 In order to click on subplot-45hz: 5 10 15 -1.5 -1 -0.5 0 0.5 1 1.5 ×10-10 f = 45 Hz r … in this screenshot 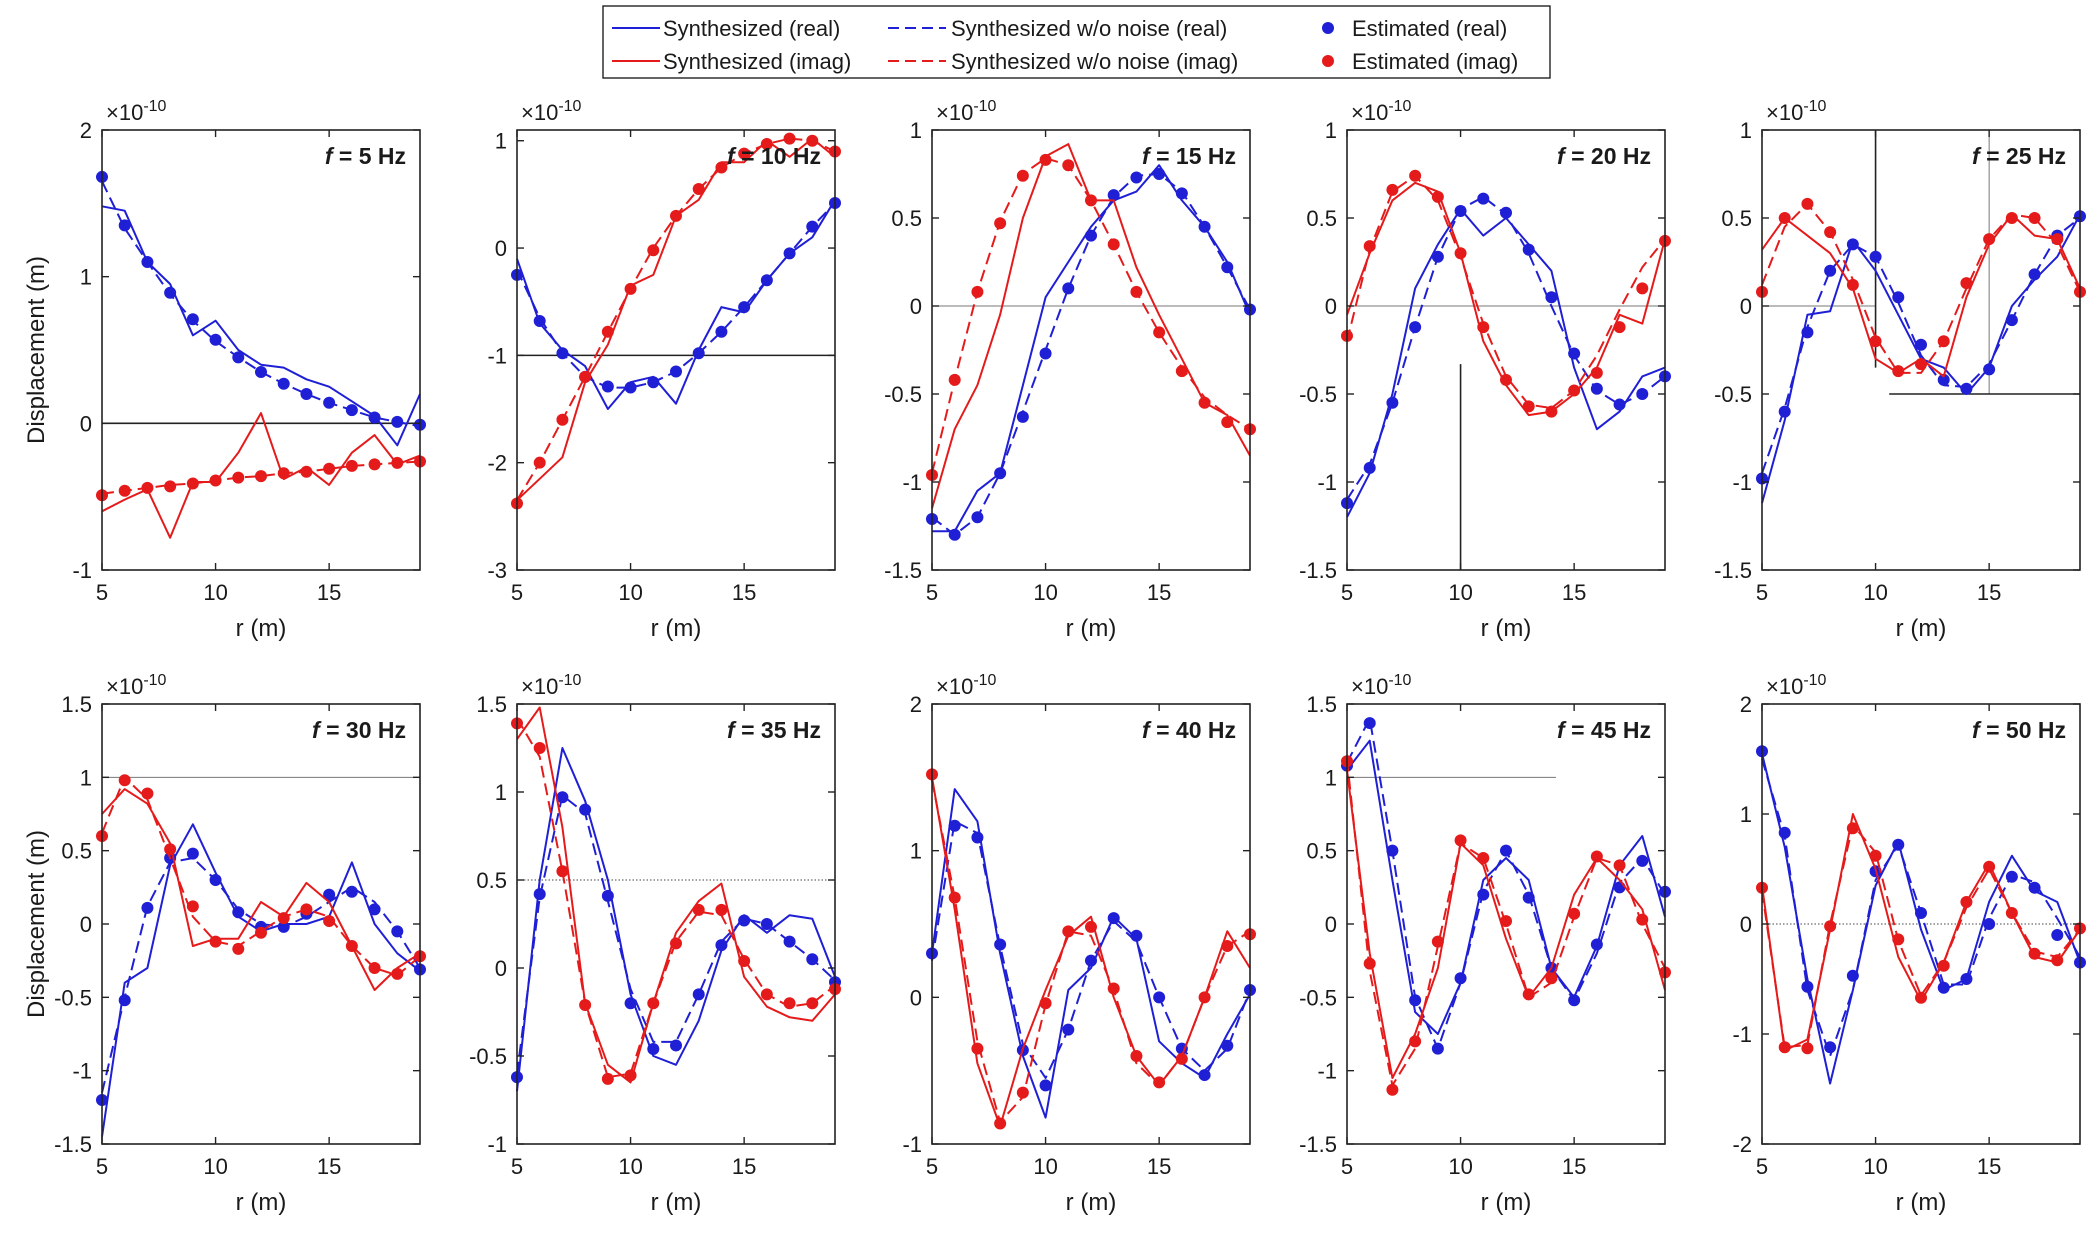, I will do `click(1485, 944)`.